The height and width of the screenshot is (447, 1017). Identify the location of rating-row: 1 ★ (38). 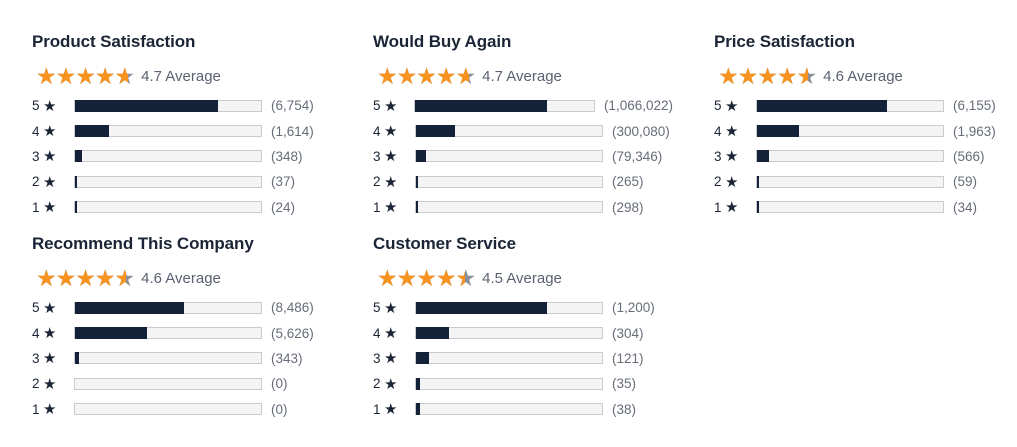
(523, 409).